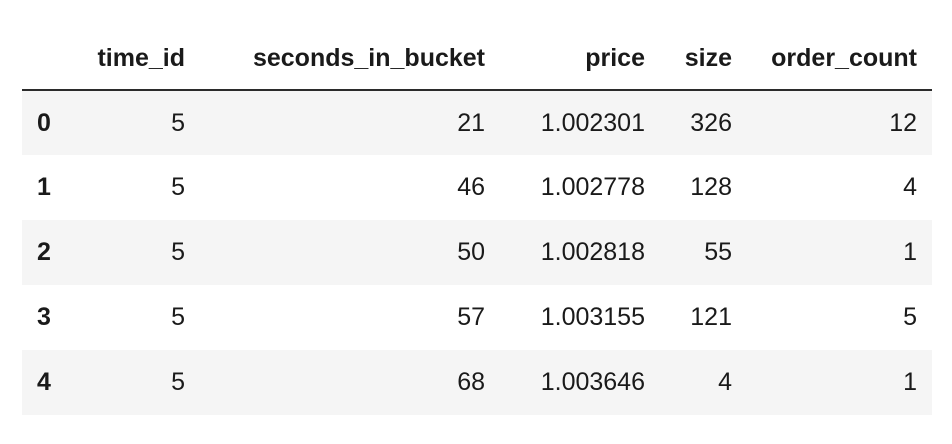 Image resolution: width=952 pixels, height=444 pixels. I want to click on cell-seconds-in-bucket: 68, so click(471, 382).